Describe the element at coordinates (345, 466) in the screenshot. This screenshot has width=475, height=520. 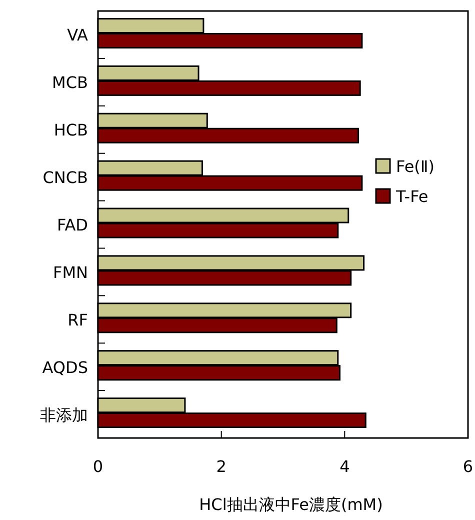
I see `x-tick-label: 4` at that location.